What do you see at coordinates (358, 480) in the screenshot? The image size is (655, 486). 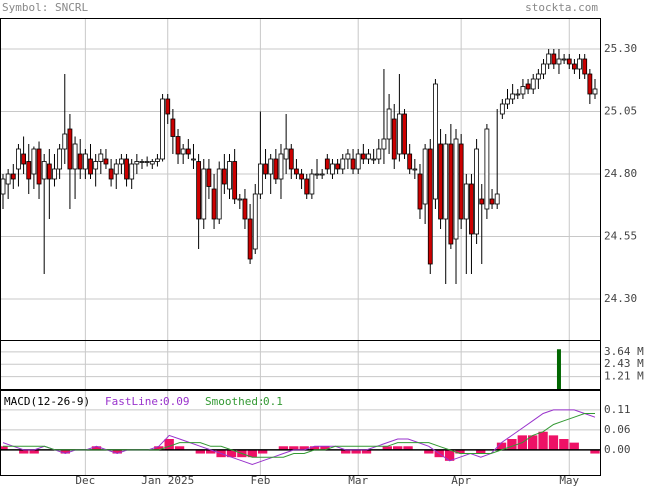 I see `x-tick-label: Mar` at bounding box center [358, 480].